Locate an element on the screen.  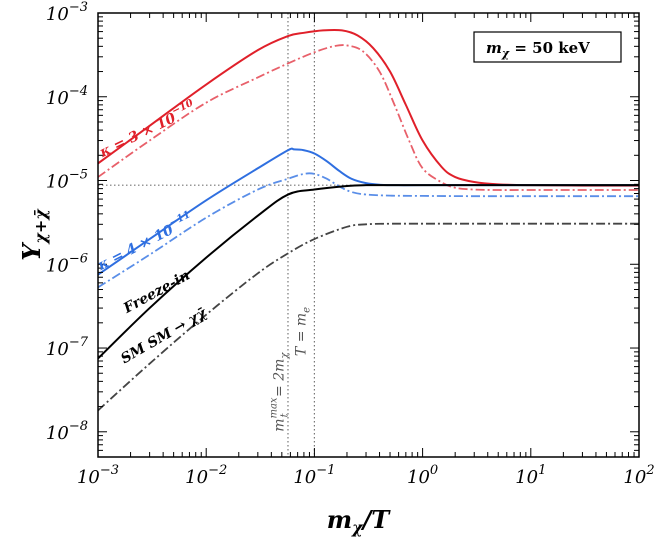
y-tick-label-3: 10⁻⁵ is located at coordinates (67, 180).